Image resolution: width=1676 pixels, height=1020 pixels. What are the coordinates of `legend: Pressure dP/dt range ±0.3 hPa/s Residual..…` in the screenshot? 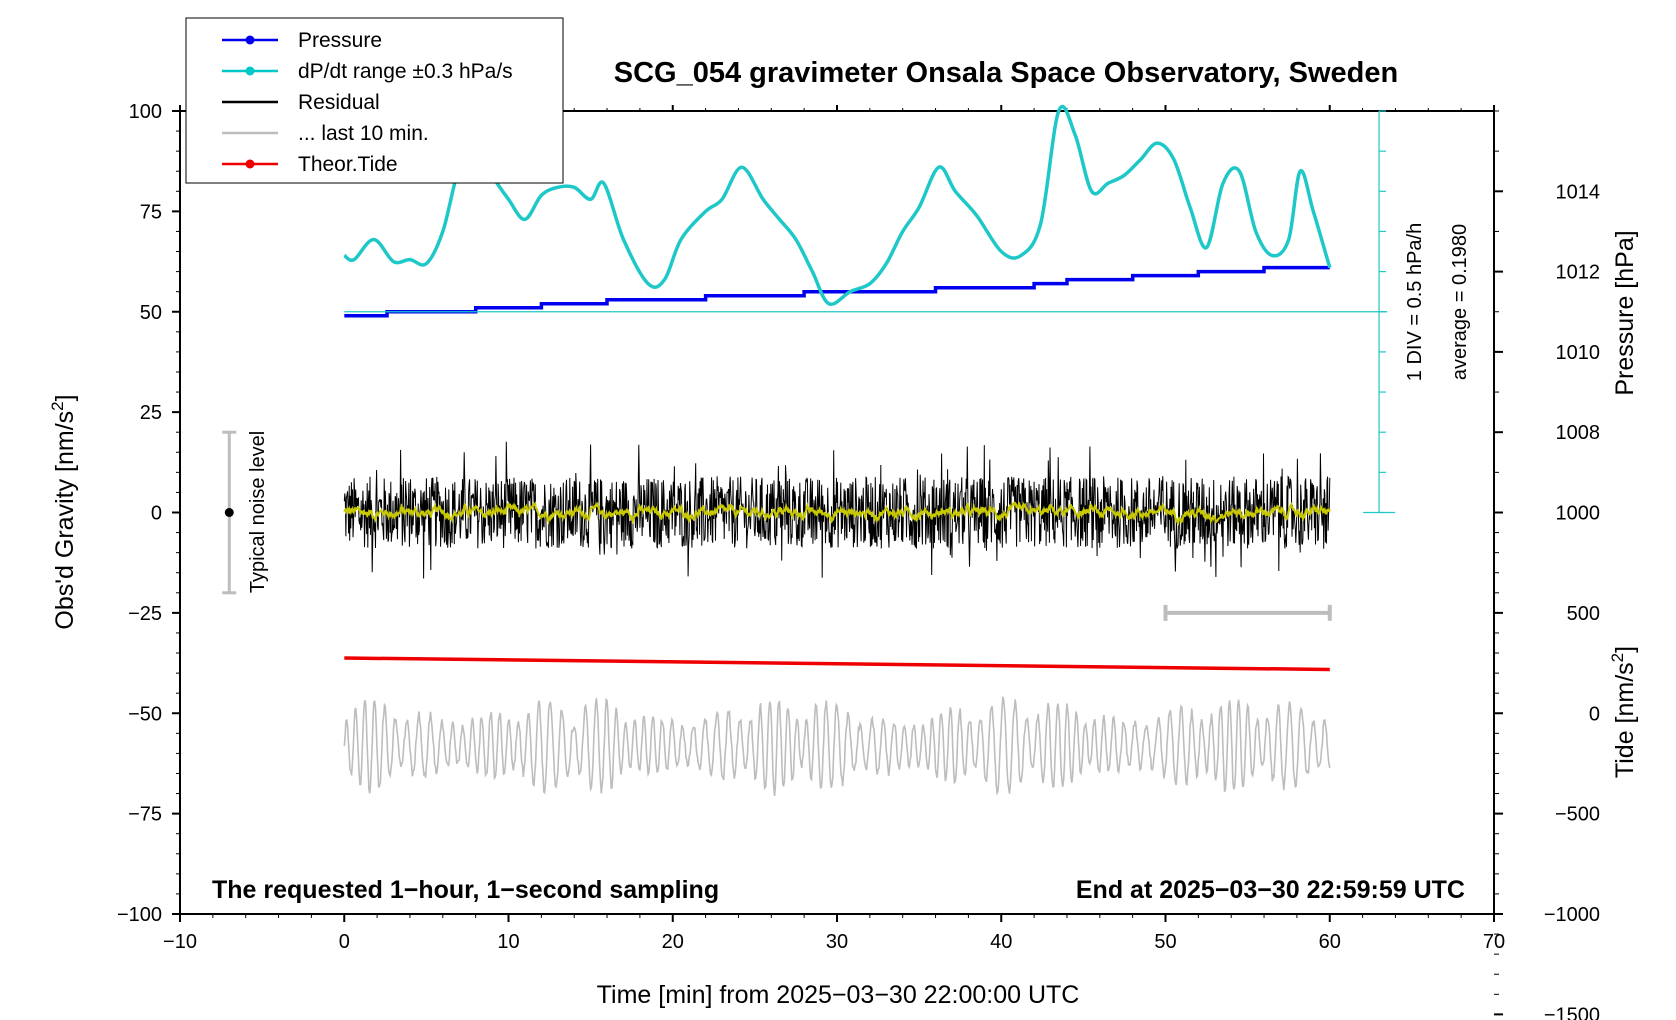 It's located at (374, 100).